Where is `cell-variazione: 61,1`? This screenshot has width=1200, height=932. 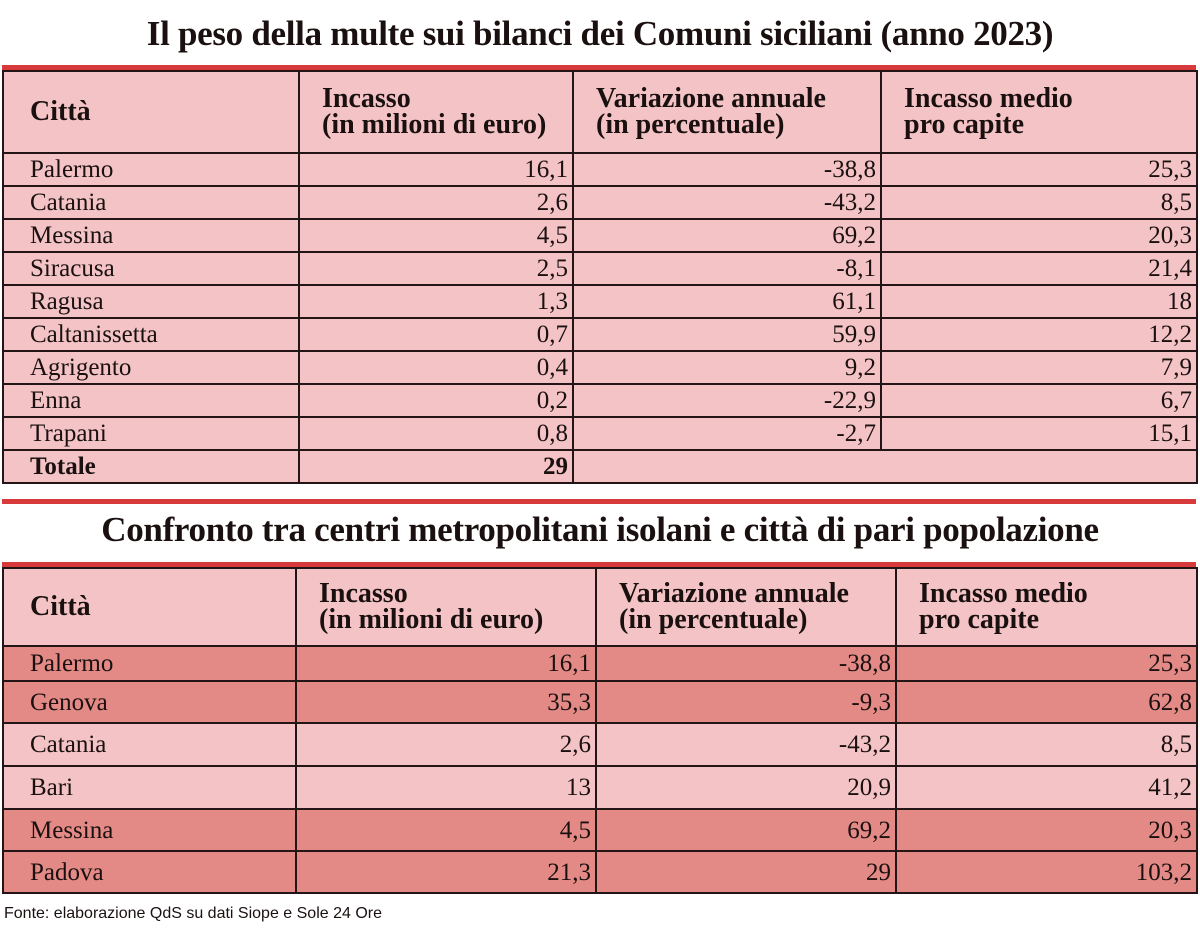 cell-variazione: 61,1 is located at coordinates (727, 301).